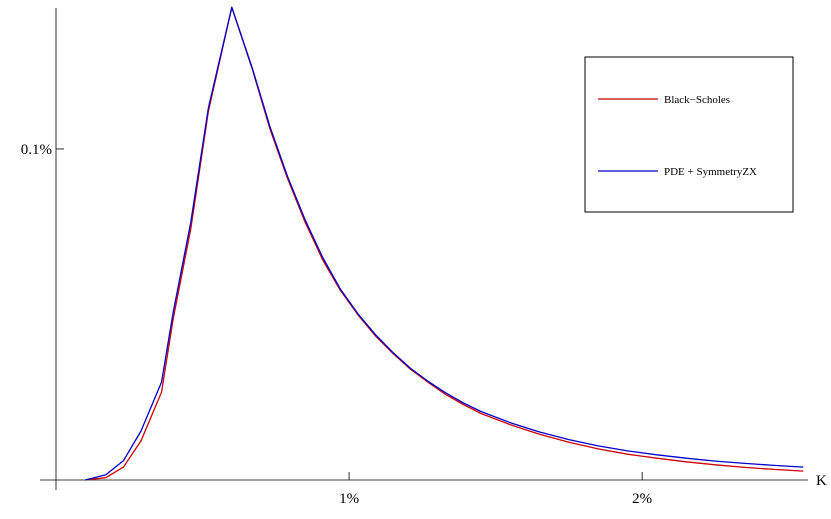  I want to click on x-tick-label: 1%, so click(349, 499).